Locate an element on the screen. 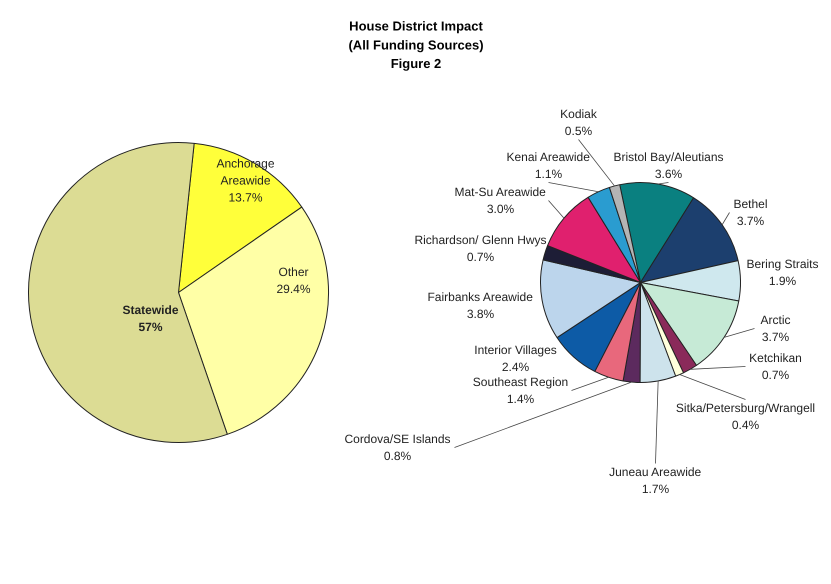 The height and width of the screenshot is (584, 831). text: House District Impact (All Funding Sources) Figure 2 is located at coordinates (416, 44).